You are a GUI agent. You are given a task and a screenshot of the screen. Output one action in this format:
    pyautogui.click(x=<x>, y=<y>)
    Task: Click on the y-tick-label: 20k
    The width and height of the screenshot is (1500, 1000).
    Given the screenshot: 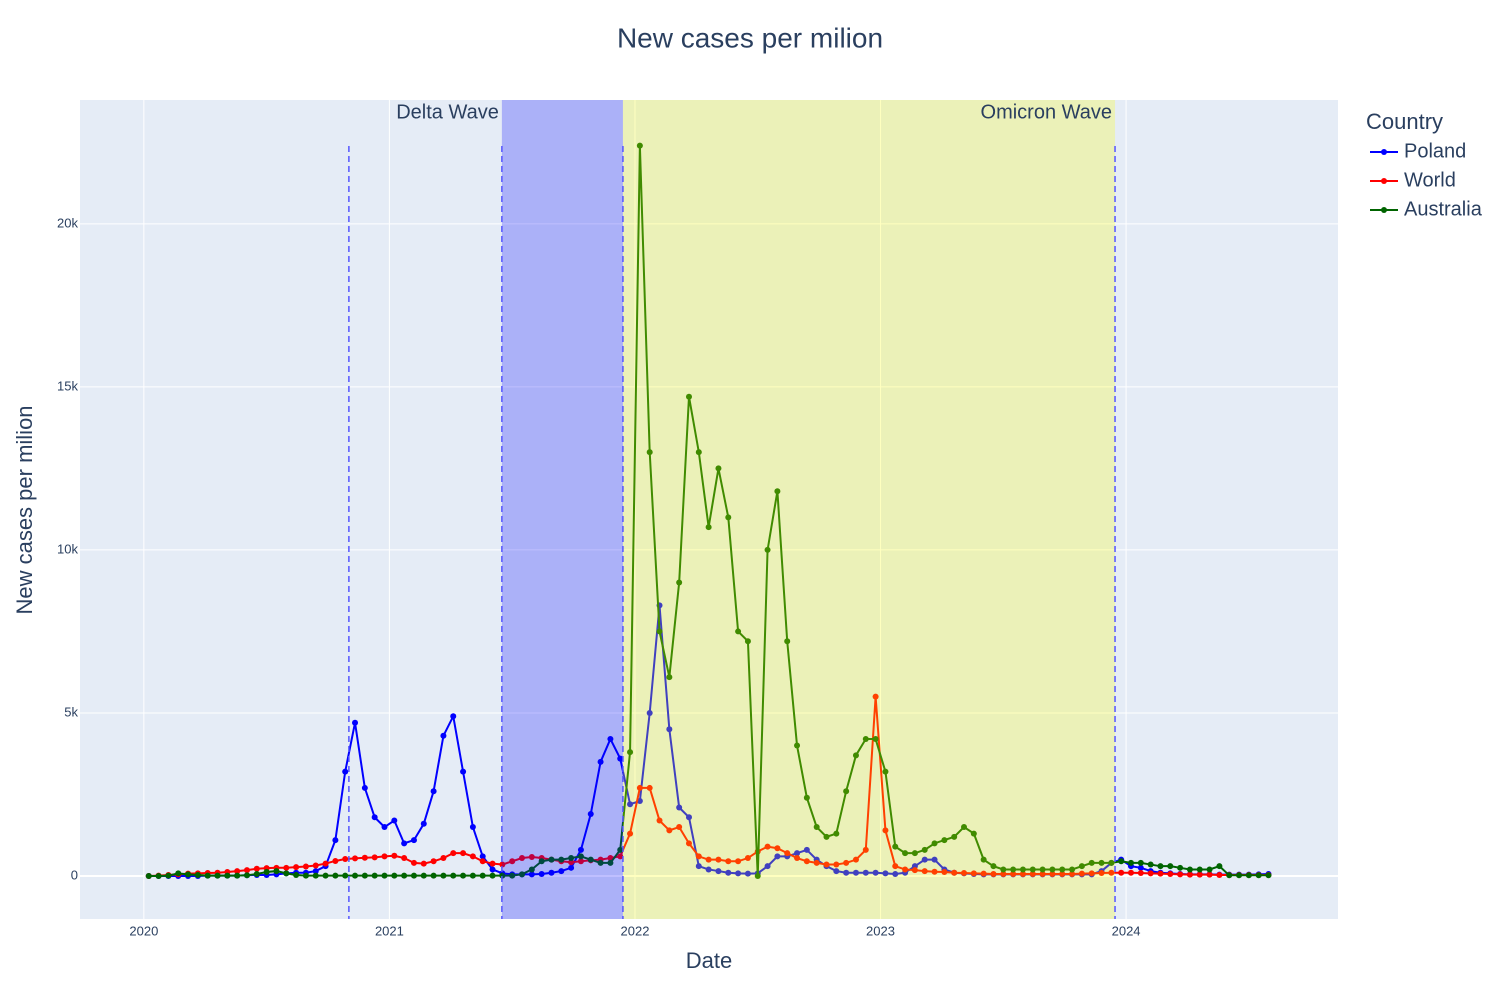 What is the action you would take?
    pyautogui.click(x=67, y=222)
    